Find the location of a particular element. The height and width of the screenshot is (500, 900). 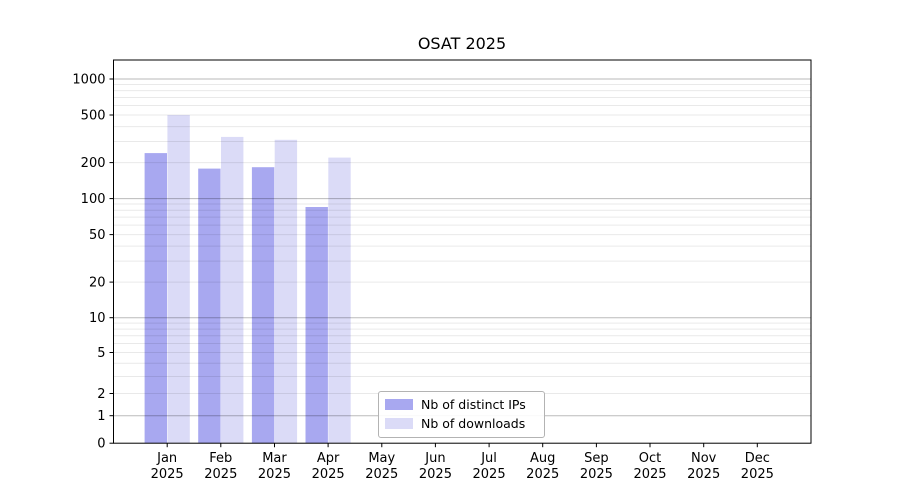

x-tick-label-month: May is located at coordinates (381, 458).